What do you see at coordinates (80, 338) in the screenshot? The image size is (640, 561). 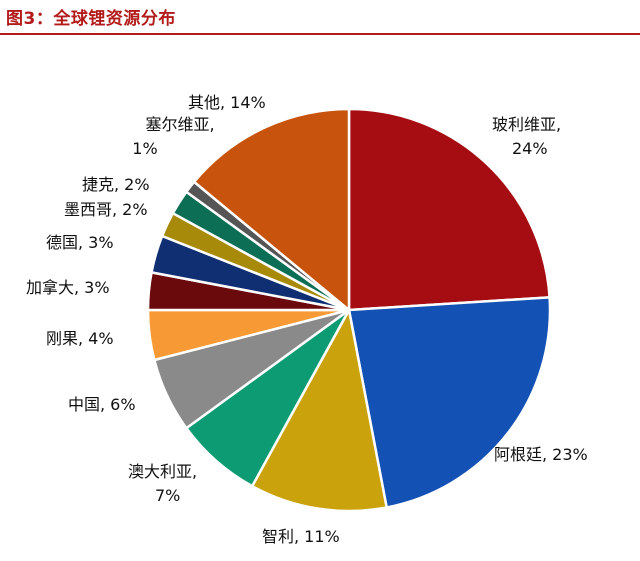 I see `slice-label-6: 刚果, 4%` at bounding box center [80, 338].